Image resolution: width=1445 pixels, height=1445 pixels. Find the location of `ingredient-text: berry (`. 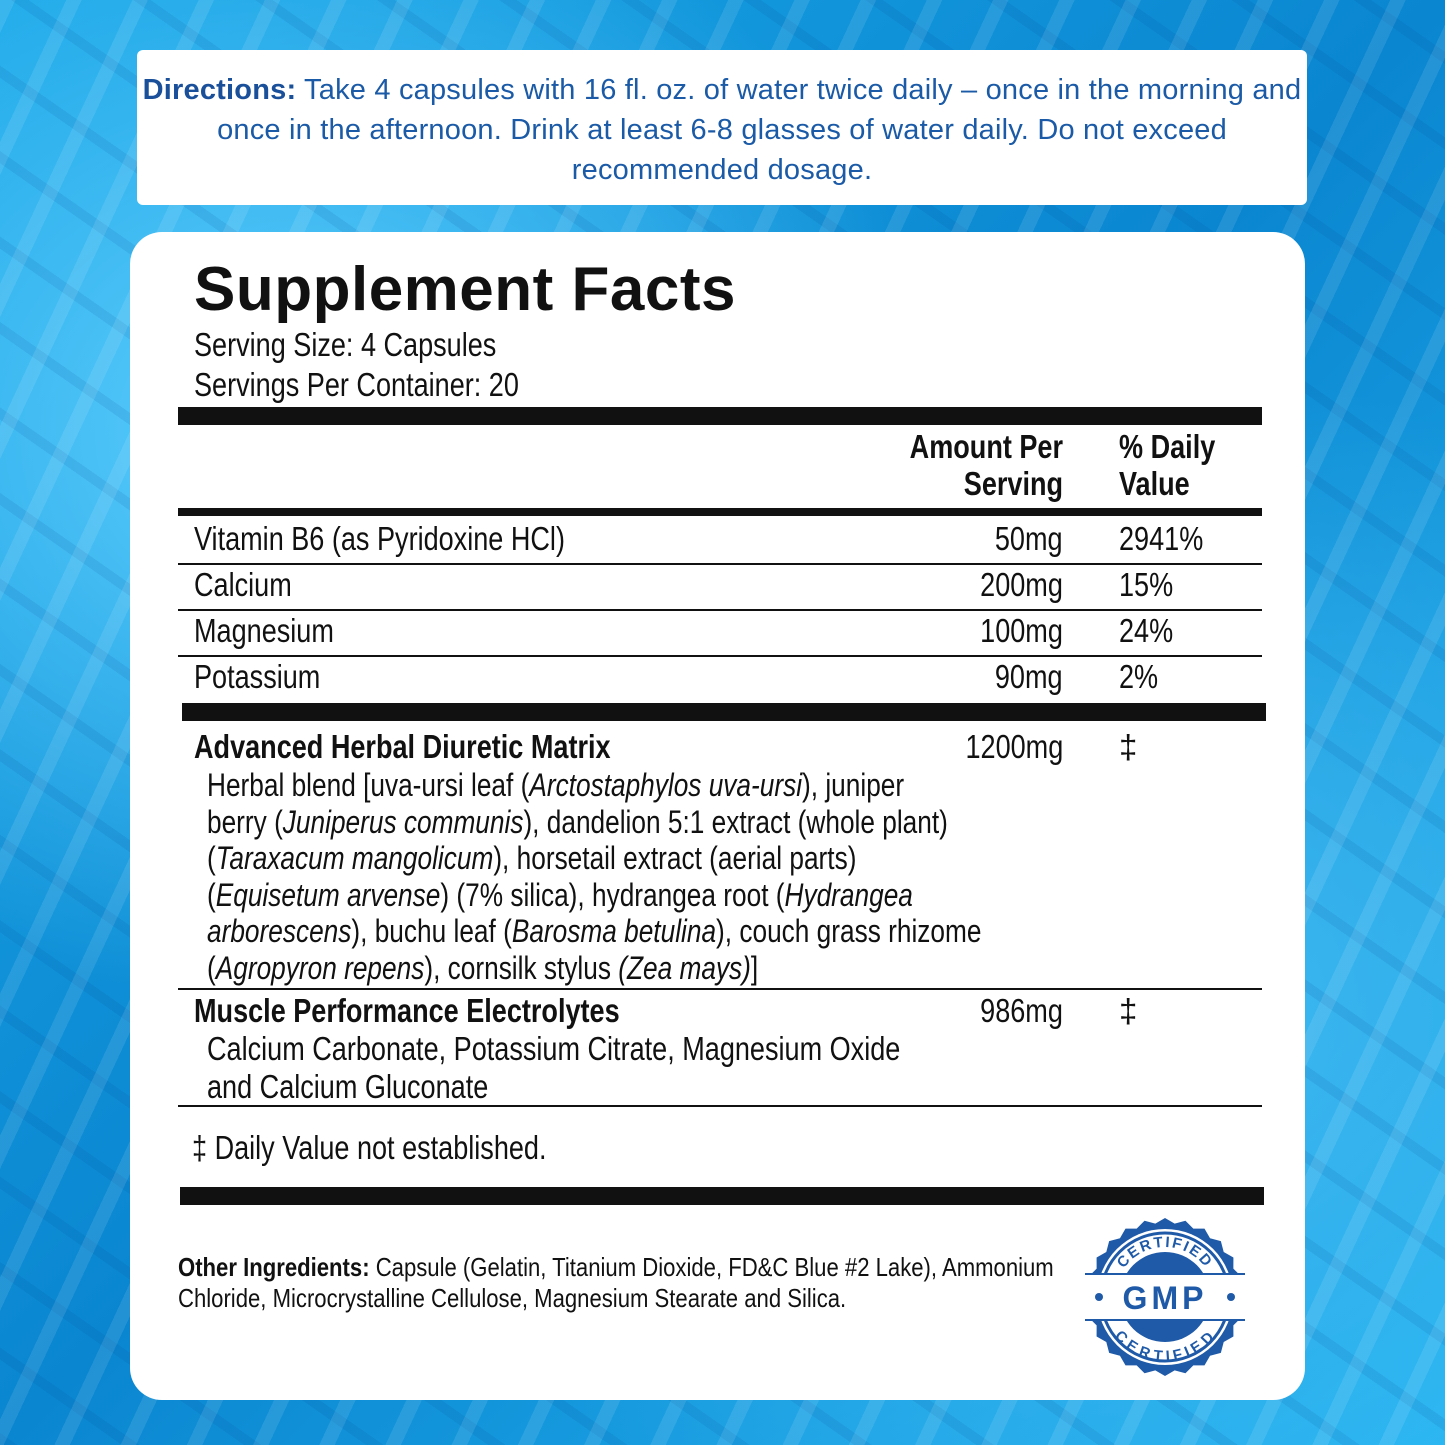

ingredient-text: berry ( is located at coordinates (245, 821).